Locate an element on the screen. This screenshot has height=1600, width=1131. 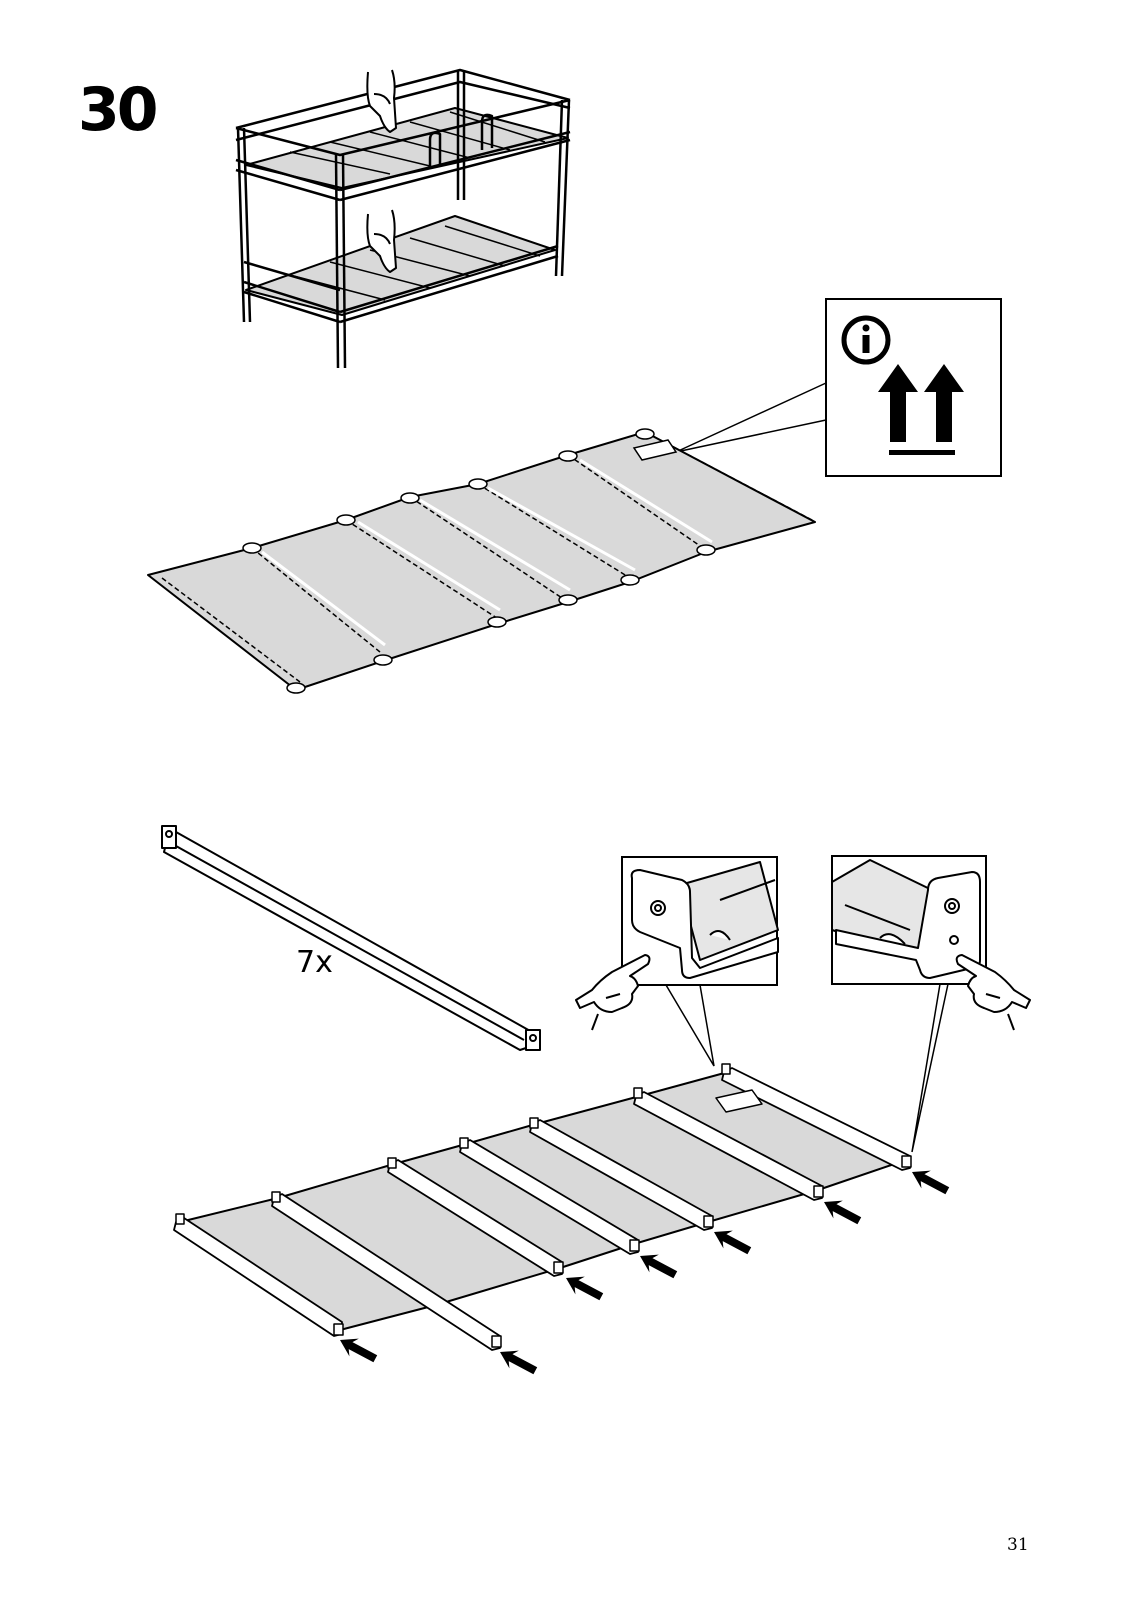
insert-arrows is located at coordinates (645, 1272).